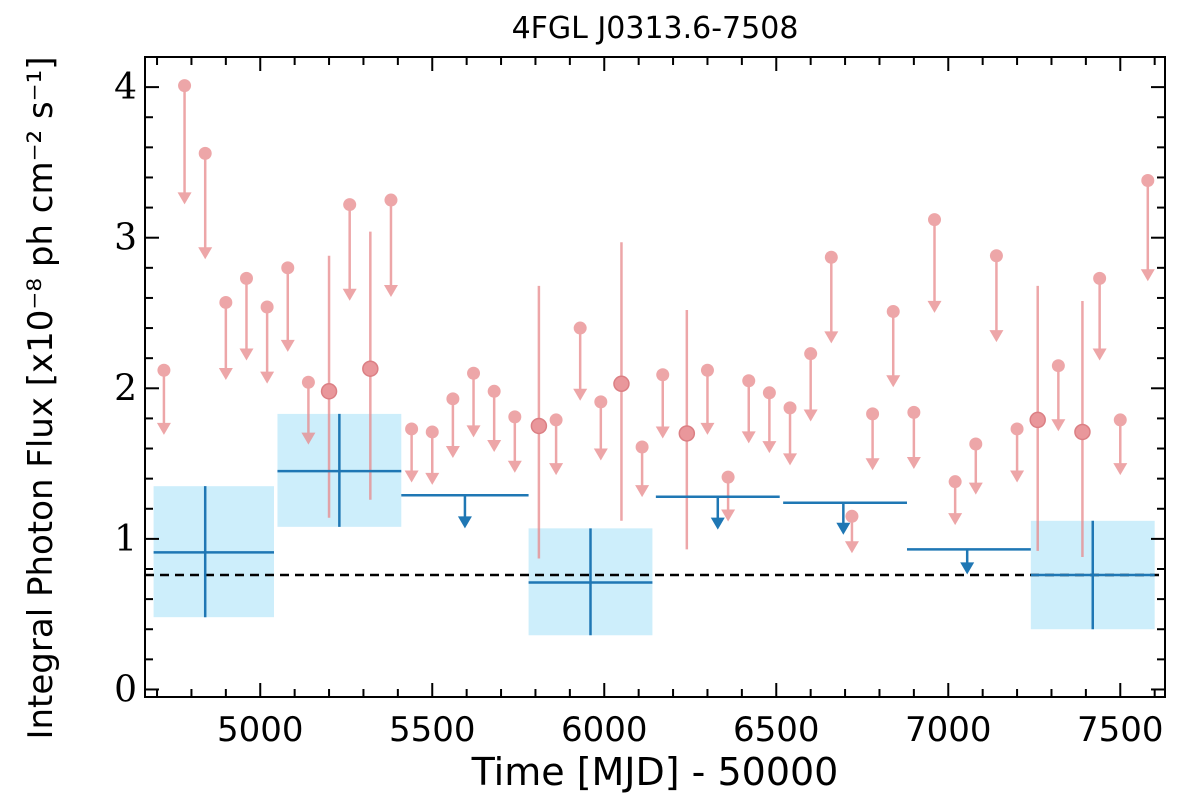 The width and height of the screenshot is (1200, 800). Describe the element at coordinates (41, 397) in the screenshot. I see `y-axis-label: Integral Photon Flux [x10⁻⁸ ph cm⁻² s⁻¹]` at that location.